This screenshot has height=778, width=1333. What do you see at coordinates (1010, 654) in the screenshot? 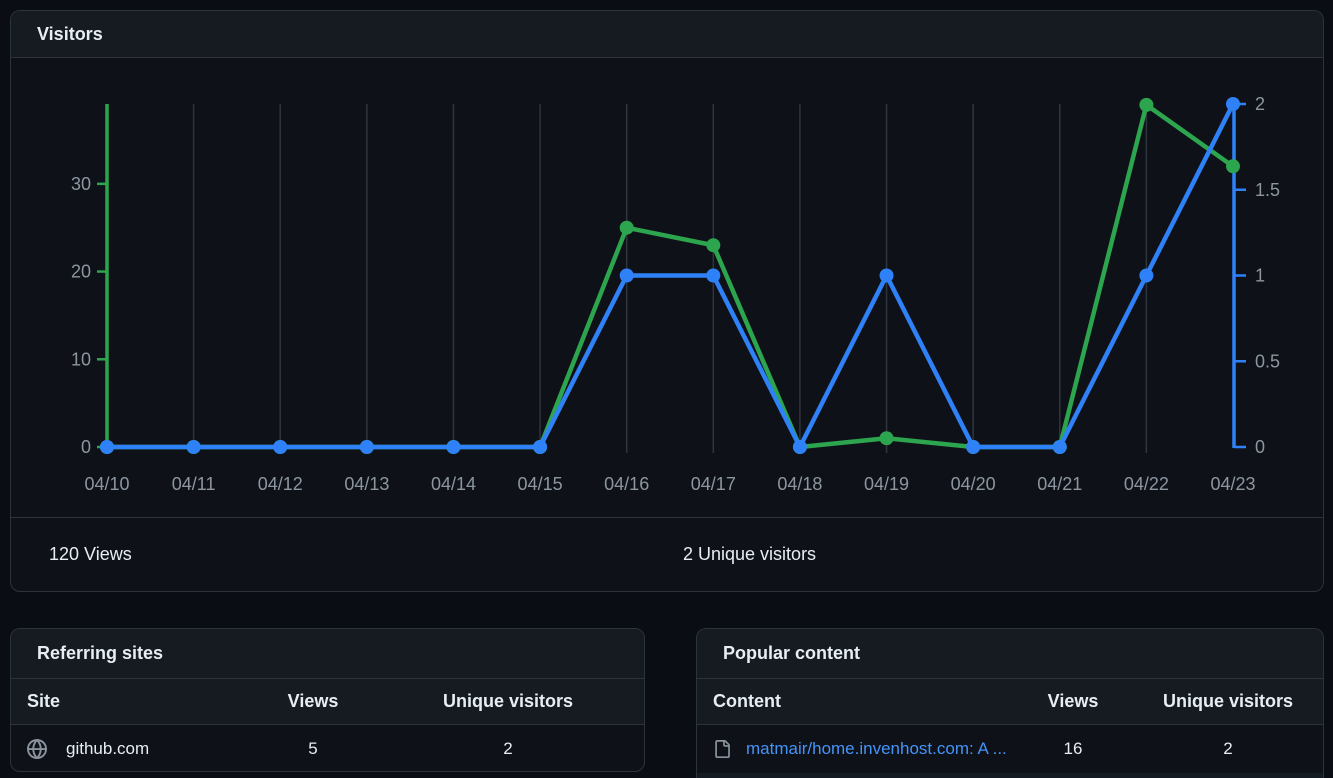
I see `popular-content-title: Popular content` at bounding box center [1010, 654].